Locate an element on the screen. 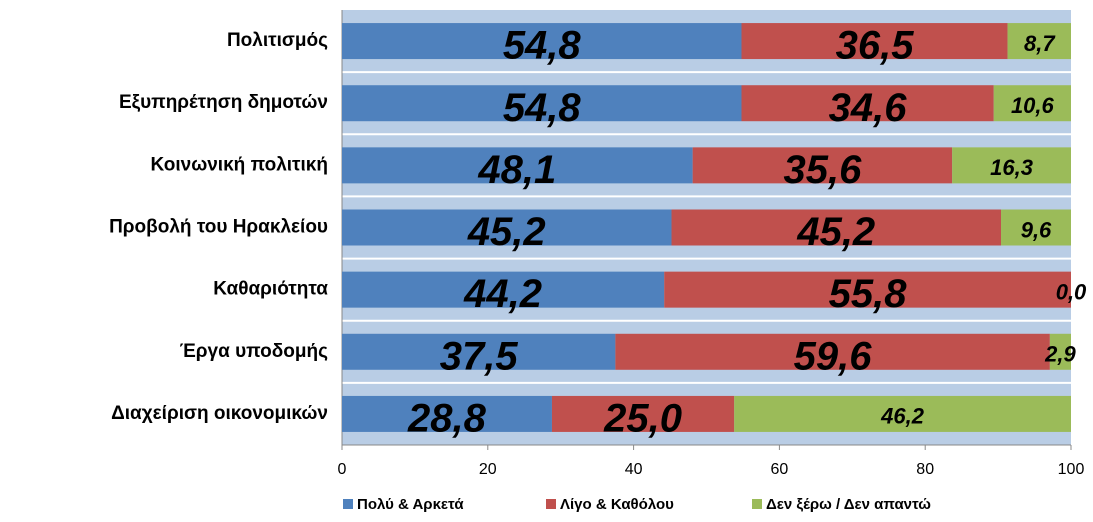 This screenshot has height=522, width=1093. category-label: Προβολή του Ηρακλείου is located at coordinates (218, 227).